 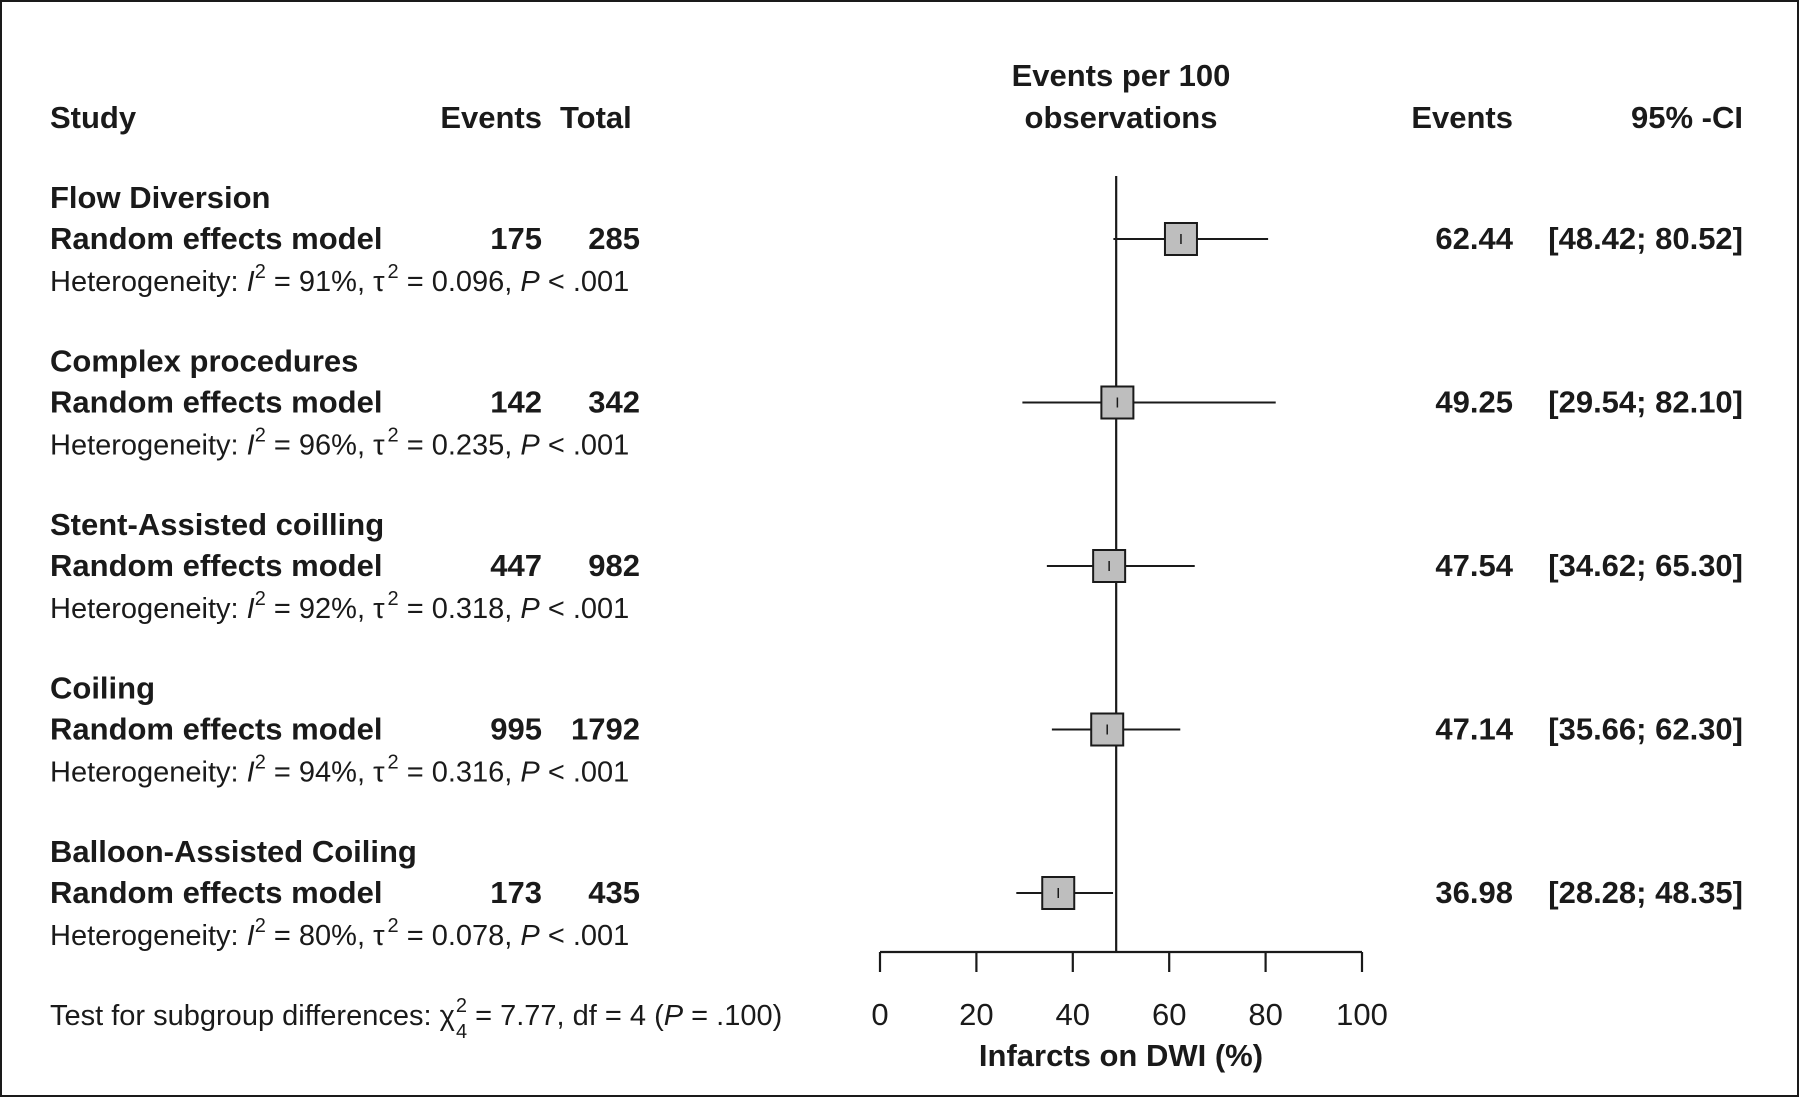 What do you see at coordinates (1687, 117) in the screenshot?
I see `header-ci: 95% -CI` at bounding box center [1687, 117].